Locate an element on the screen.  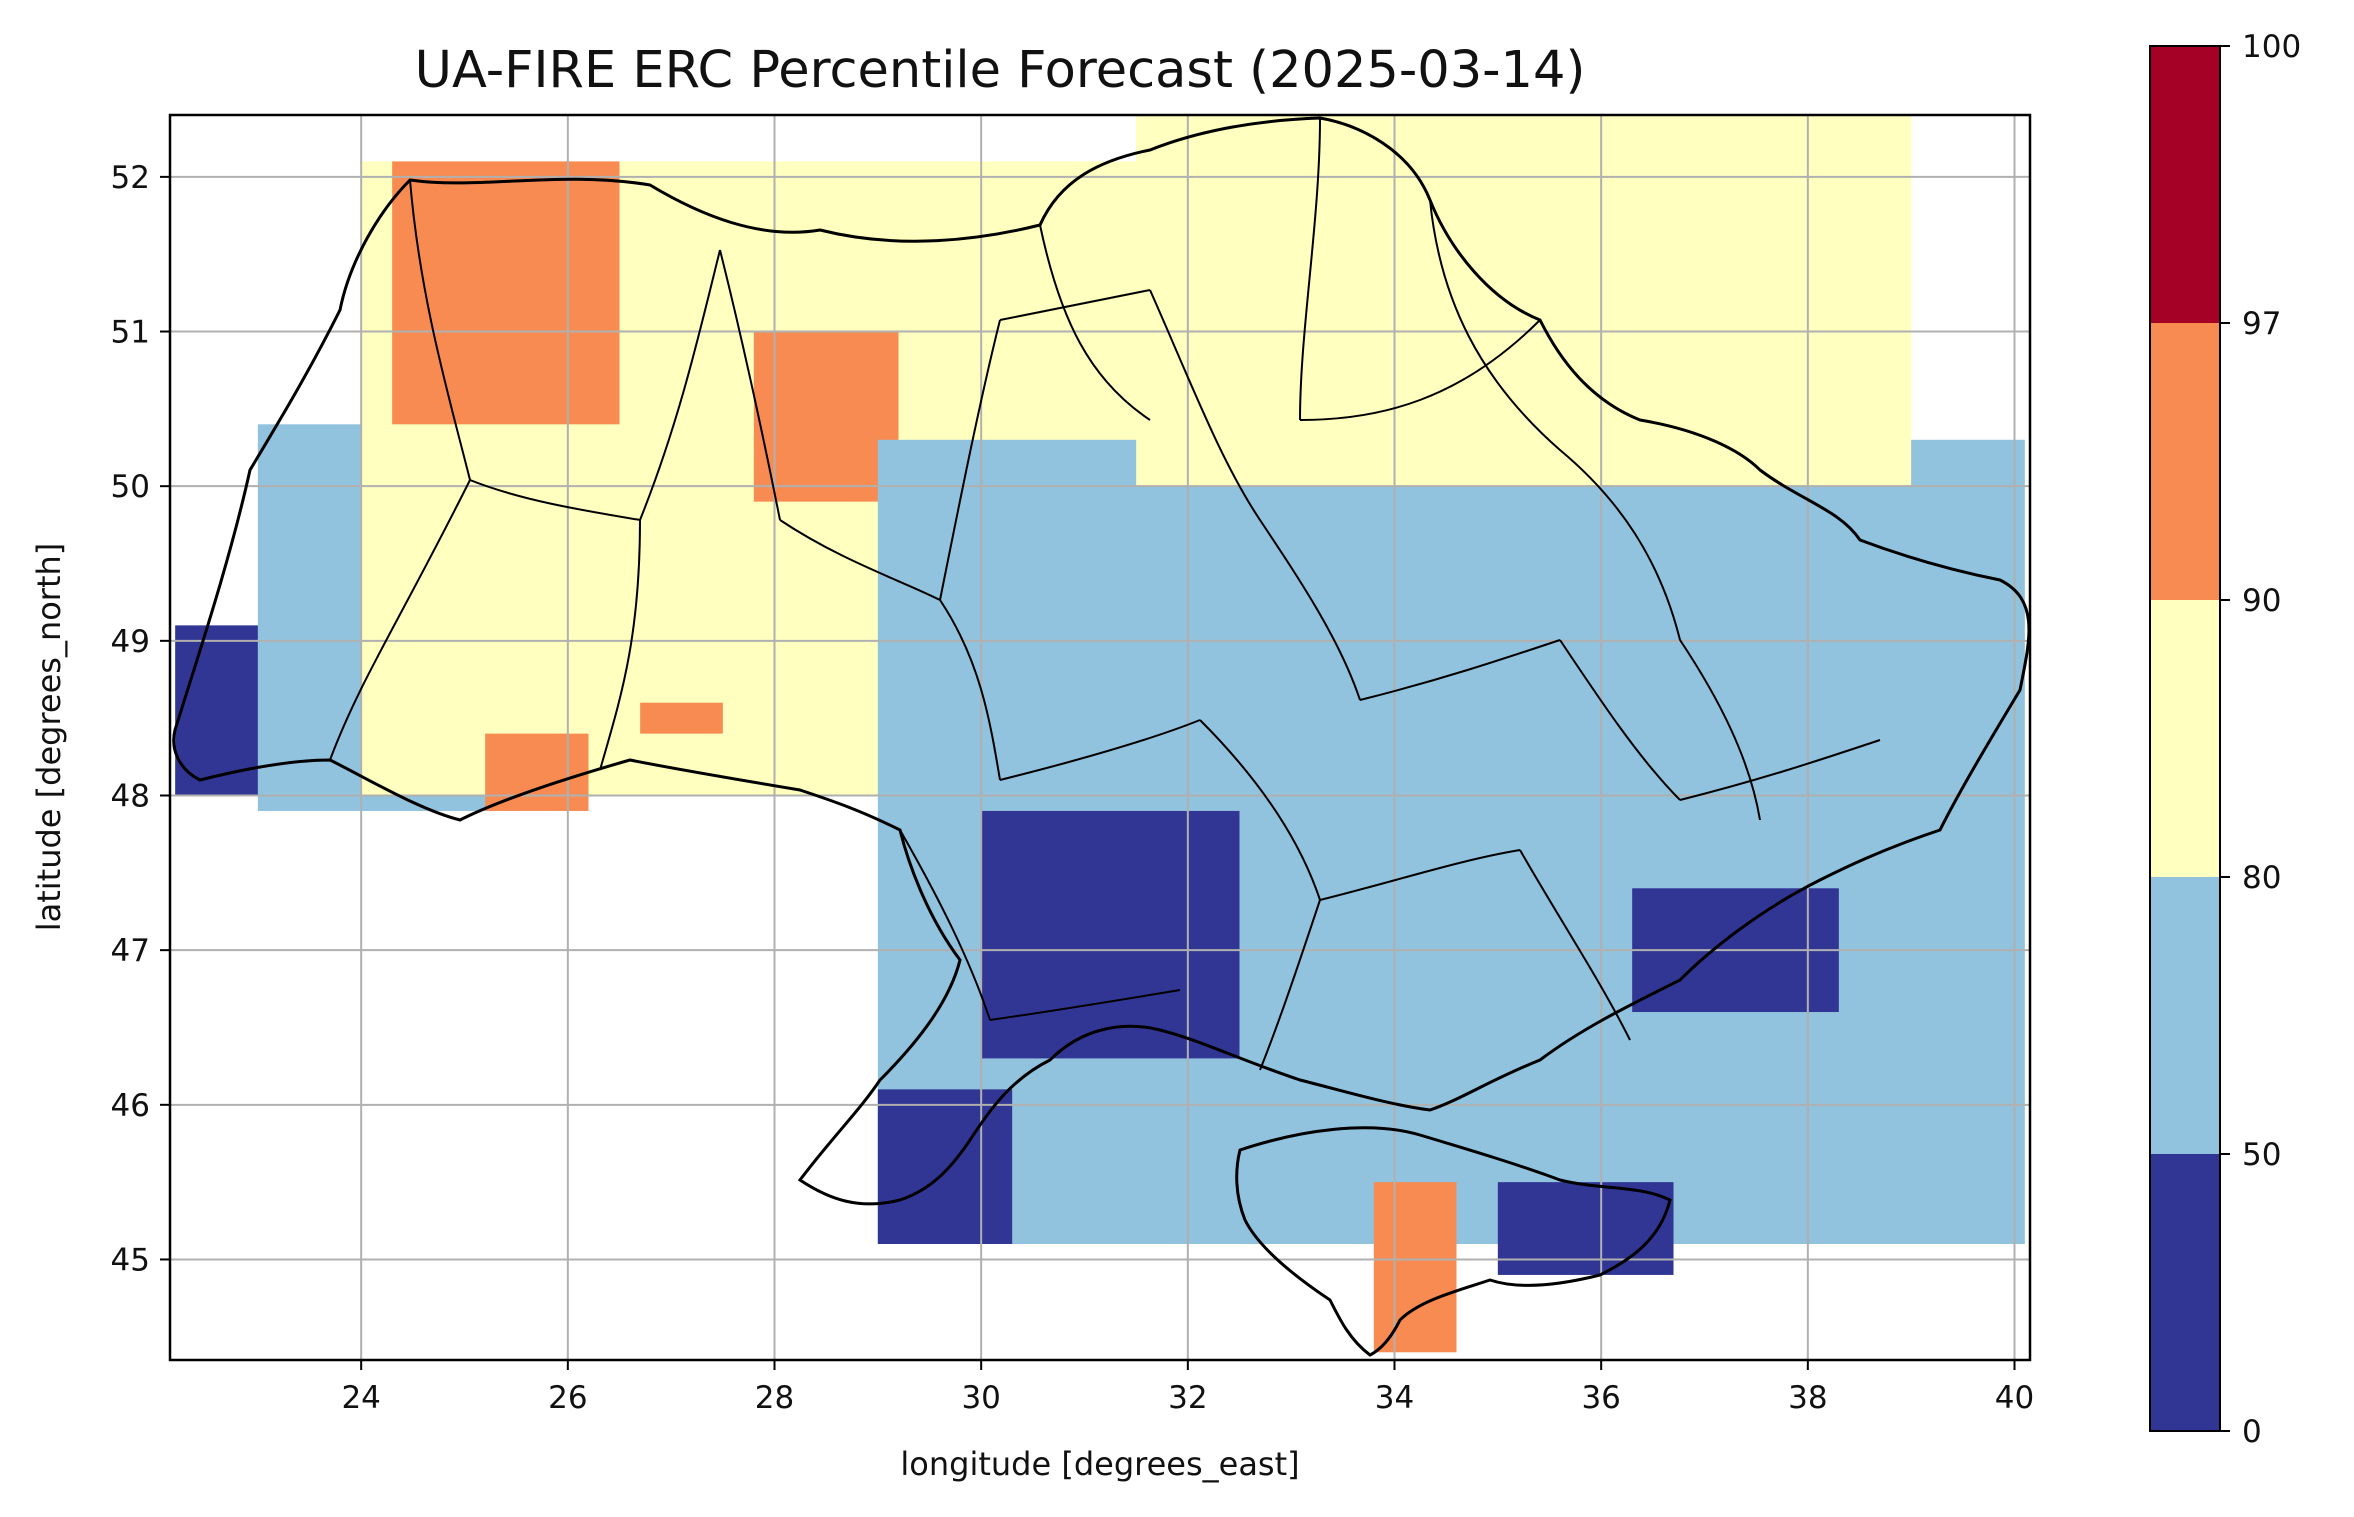
x-axis-ticks: 24 26 28 30 32 34 36 38 40 is located at coordinates (1187, 1388).